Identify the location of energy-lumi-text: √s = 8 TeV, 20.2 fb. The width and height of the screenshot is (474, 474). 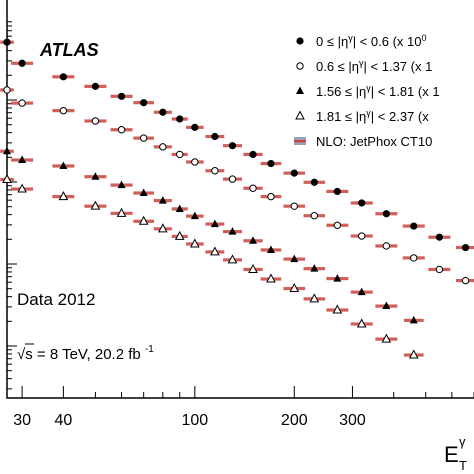
(79, 354).